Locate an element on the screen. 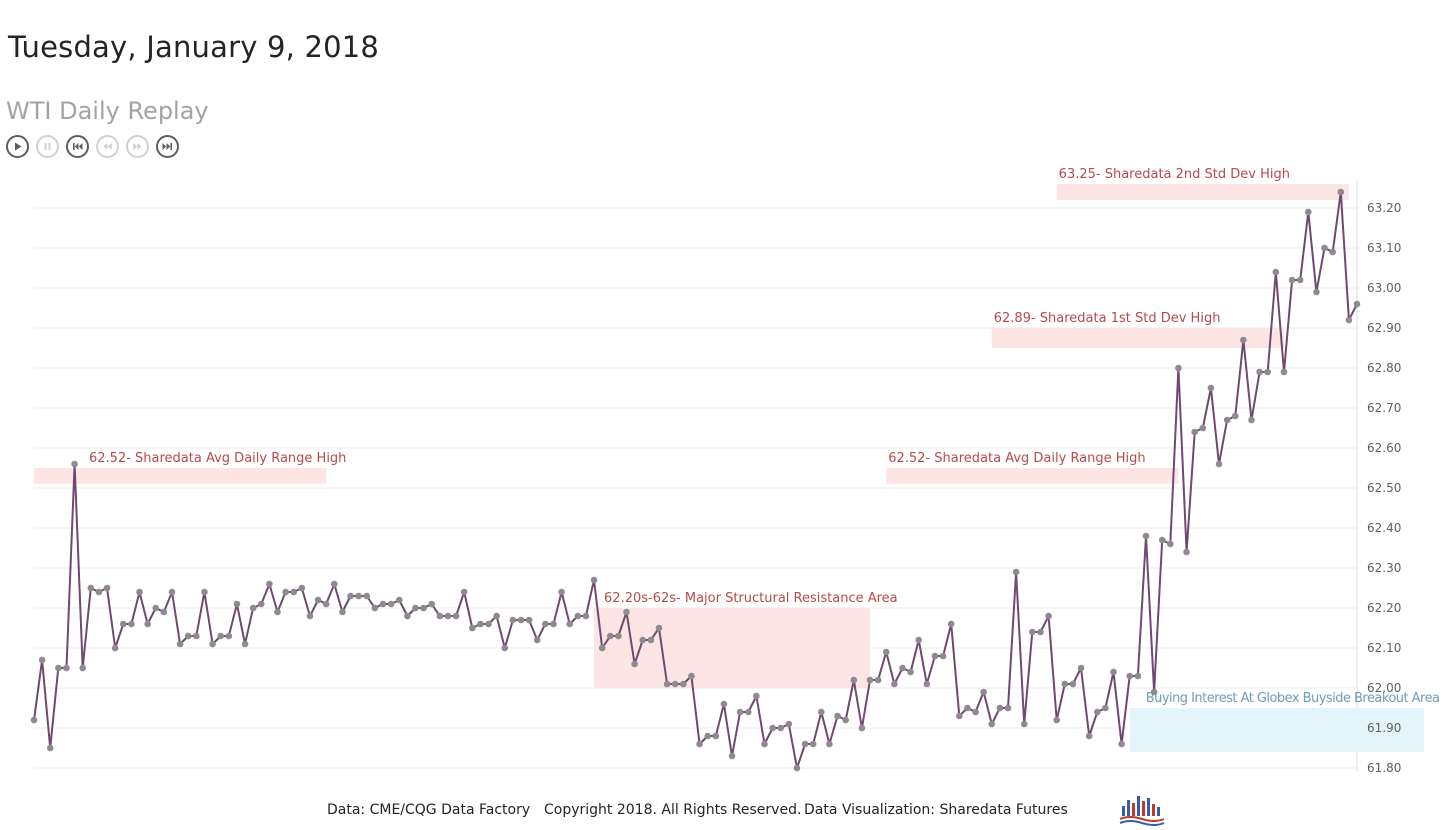 The height and width of the screenshot is (830, 1449). y-tick-label: 62.20 is located at coordinates (1384, 608).